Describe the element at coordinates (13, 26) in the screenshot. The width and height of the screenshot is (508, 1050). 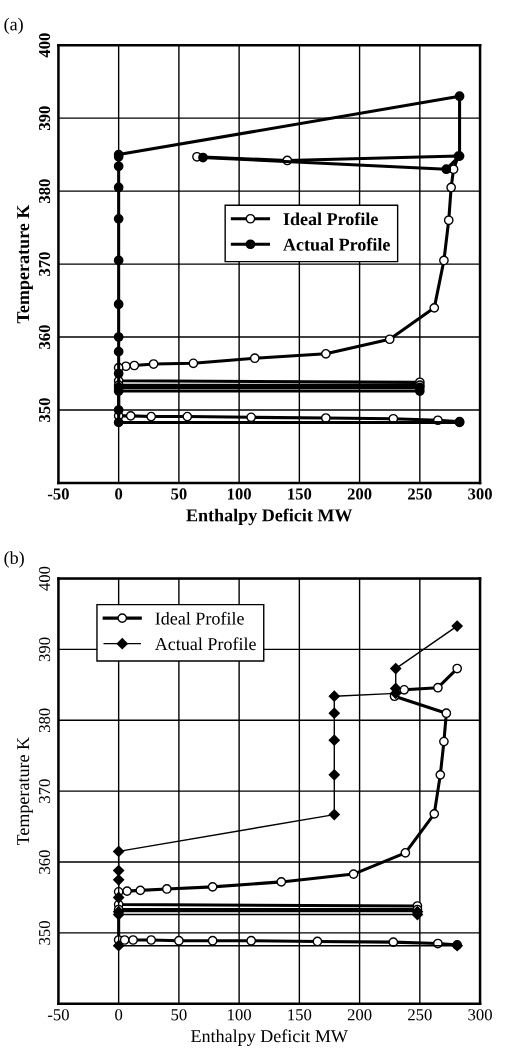
I see `chart-title: (a)` at that location.